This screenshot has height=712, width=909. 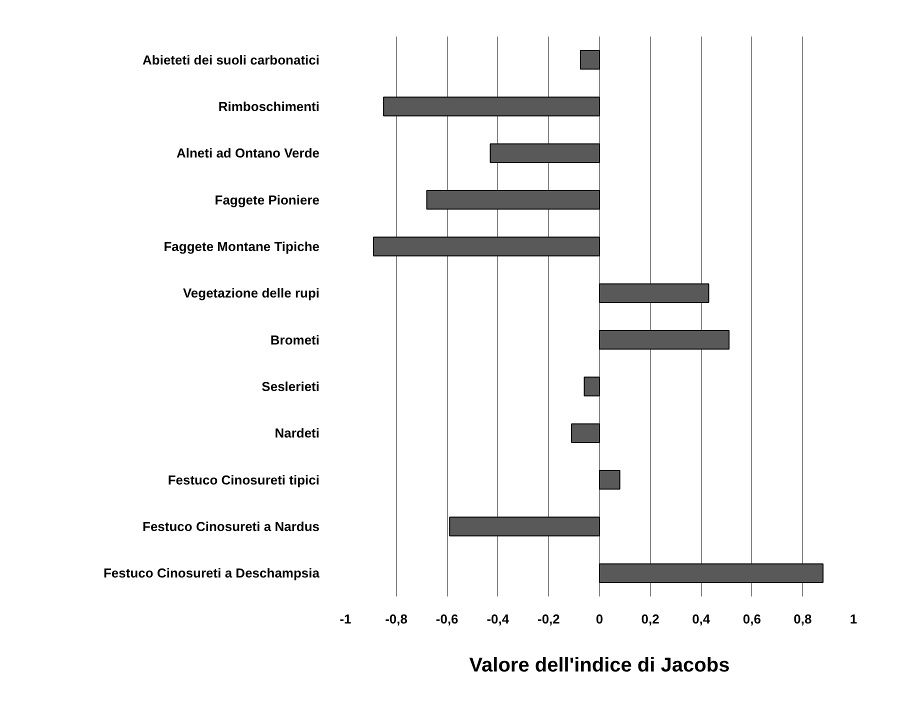 I want to click on y-tick-label: Vegetazione delle rupi, so click(x=251, y=293).